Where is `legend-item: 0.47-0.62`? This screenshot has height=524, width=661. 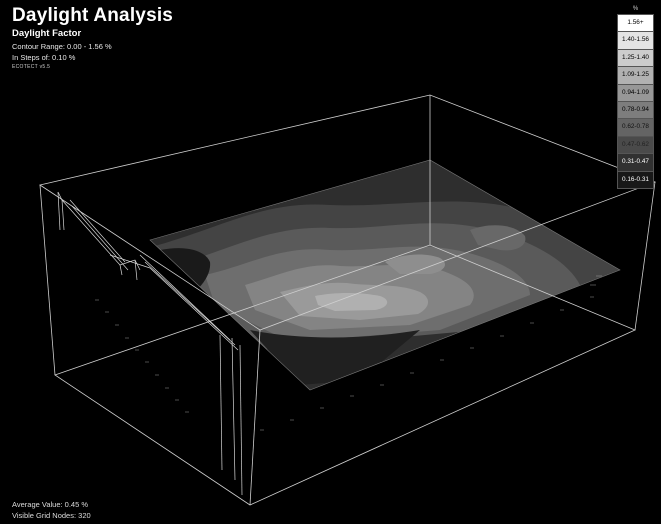 legend-item: 0.47-0.62 is located at coordinates (635, 145).